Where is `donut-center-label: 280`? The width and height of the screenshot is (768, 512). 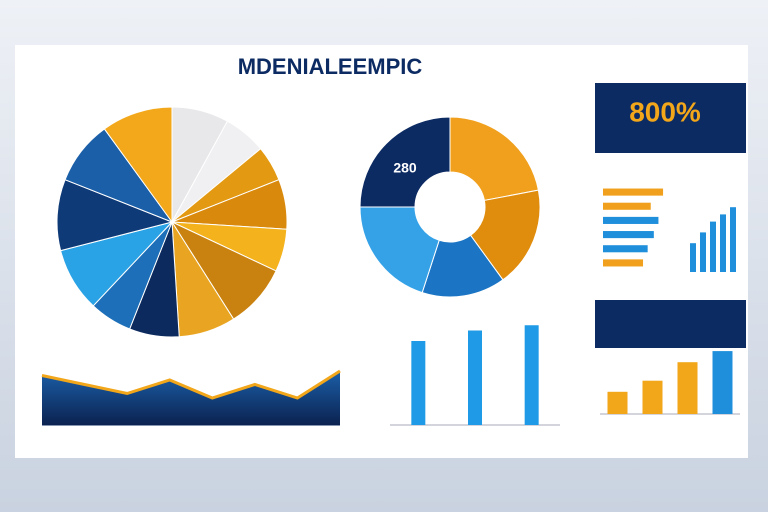 donut-center-label: 280 is located at coordinates (405, 168).